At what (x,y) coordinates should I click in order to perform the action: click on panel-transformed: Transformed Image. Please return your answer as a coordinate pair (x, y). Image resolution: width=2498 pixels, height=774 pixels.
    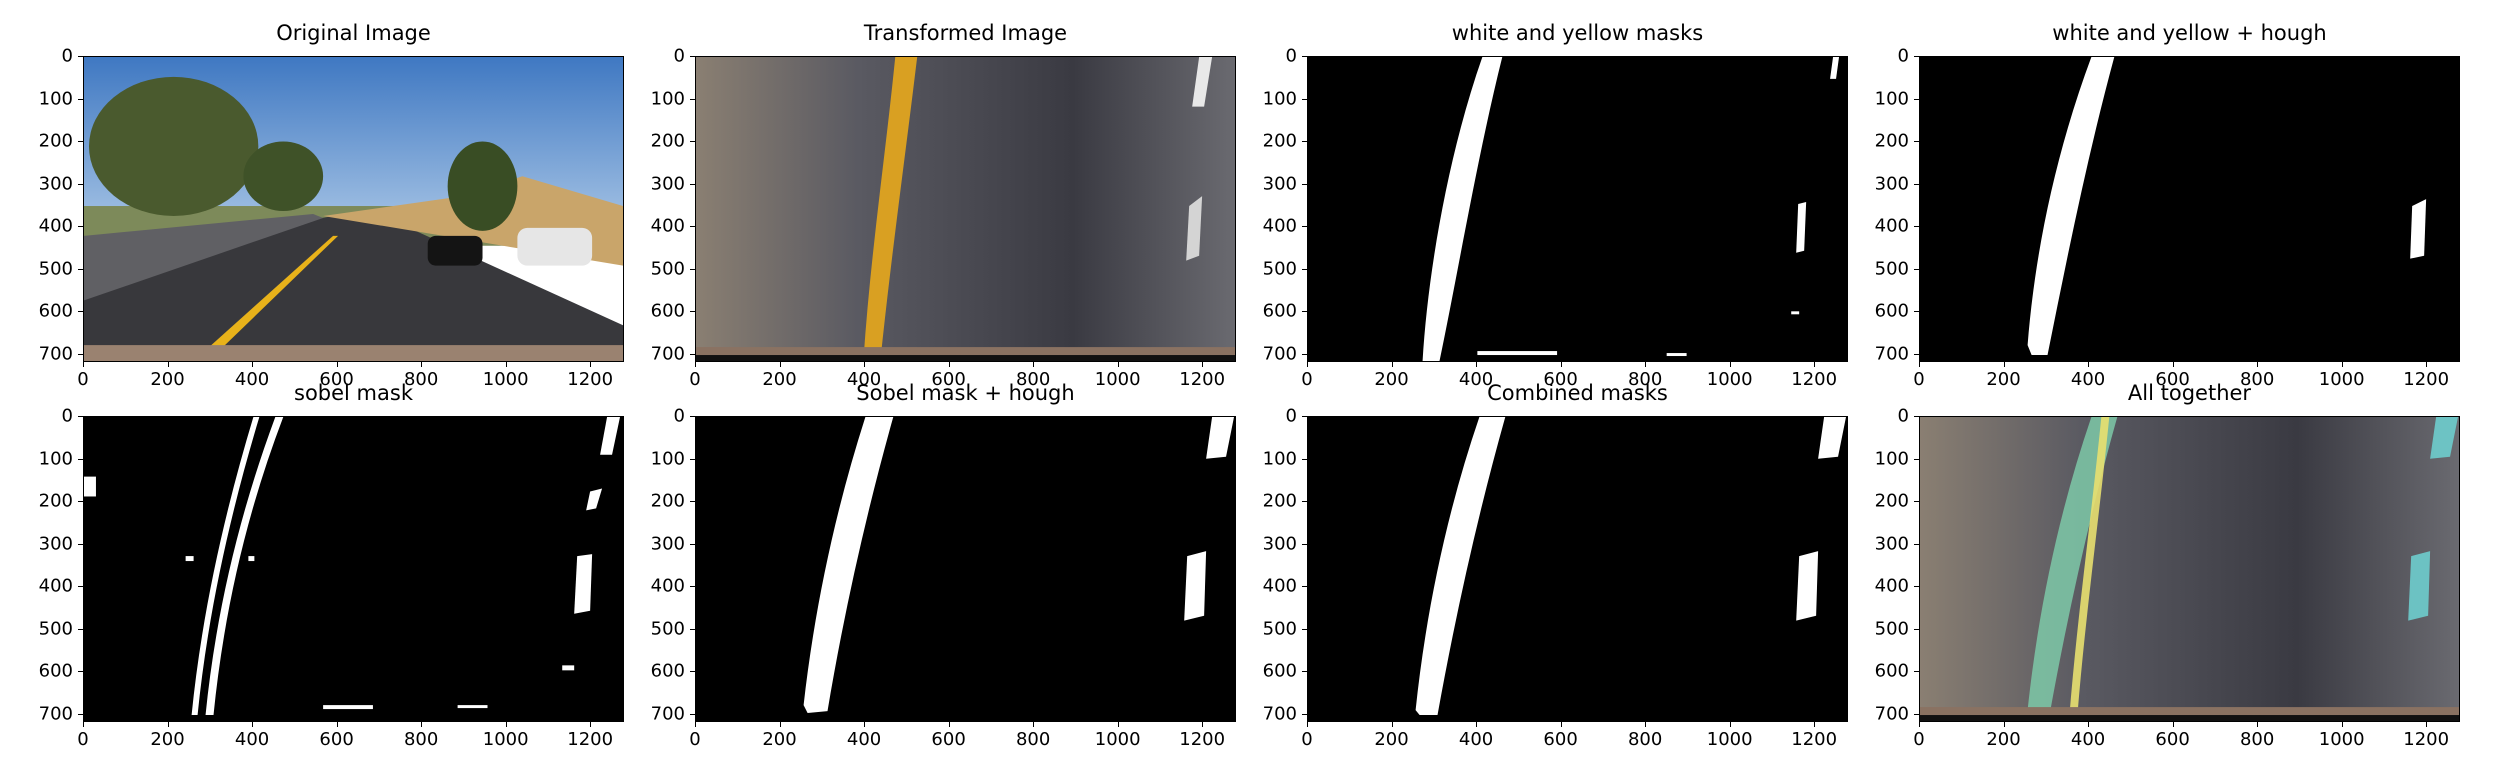
    Looking at the image, I should click on (965, 191).